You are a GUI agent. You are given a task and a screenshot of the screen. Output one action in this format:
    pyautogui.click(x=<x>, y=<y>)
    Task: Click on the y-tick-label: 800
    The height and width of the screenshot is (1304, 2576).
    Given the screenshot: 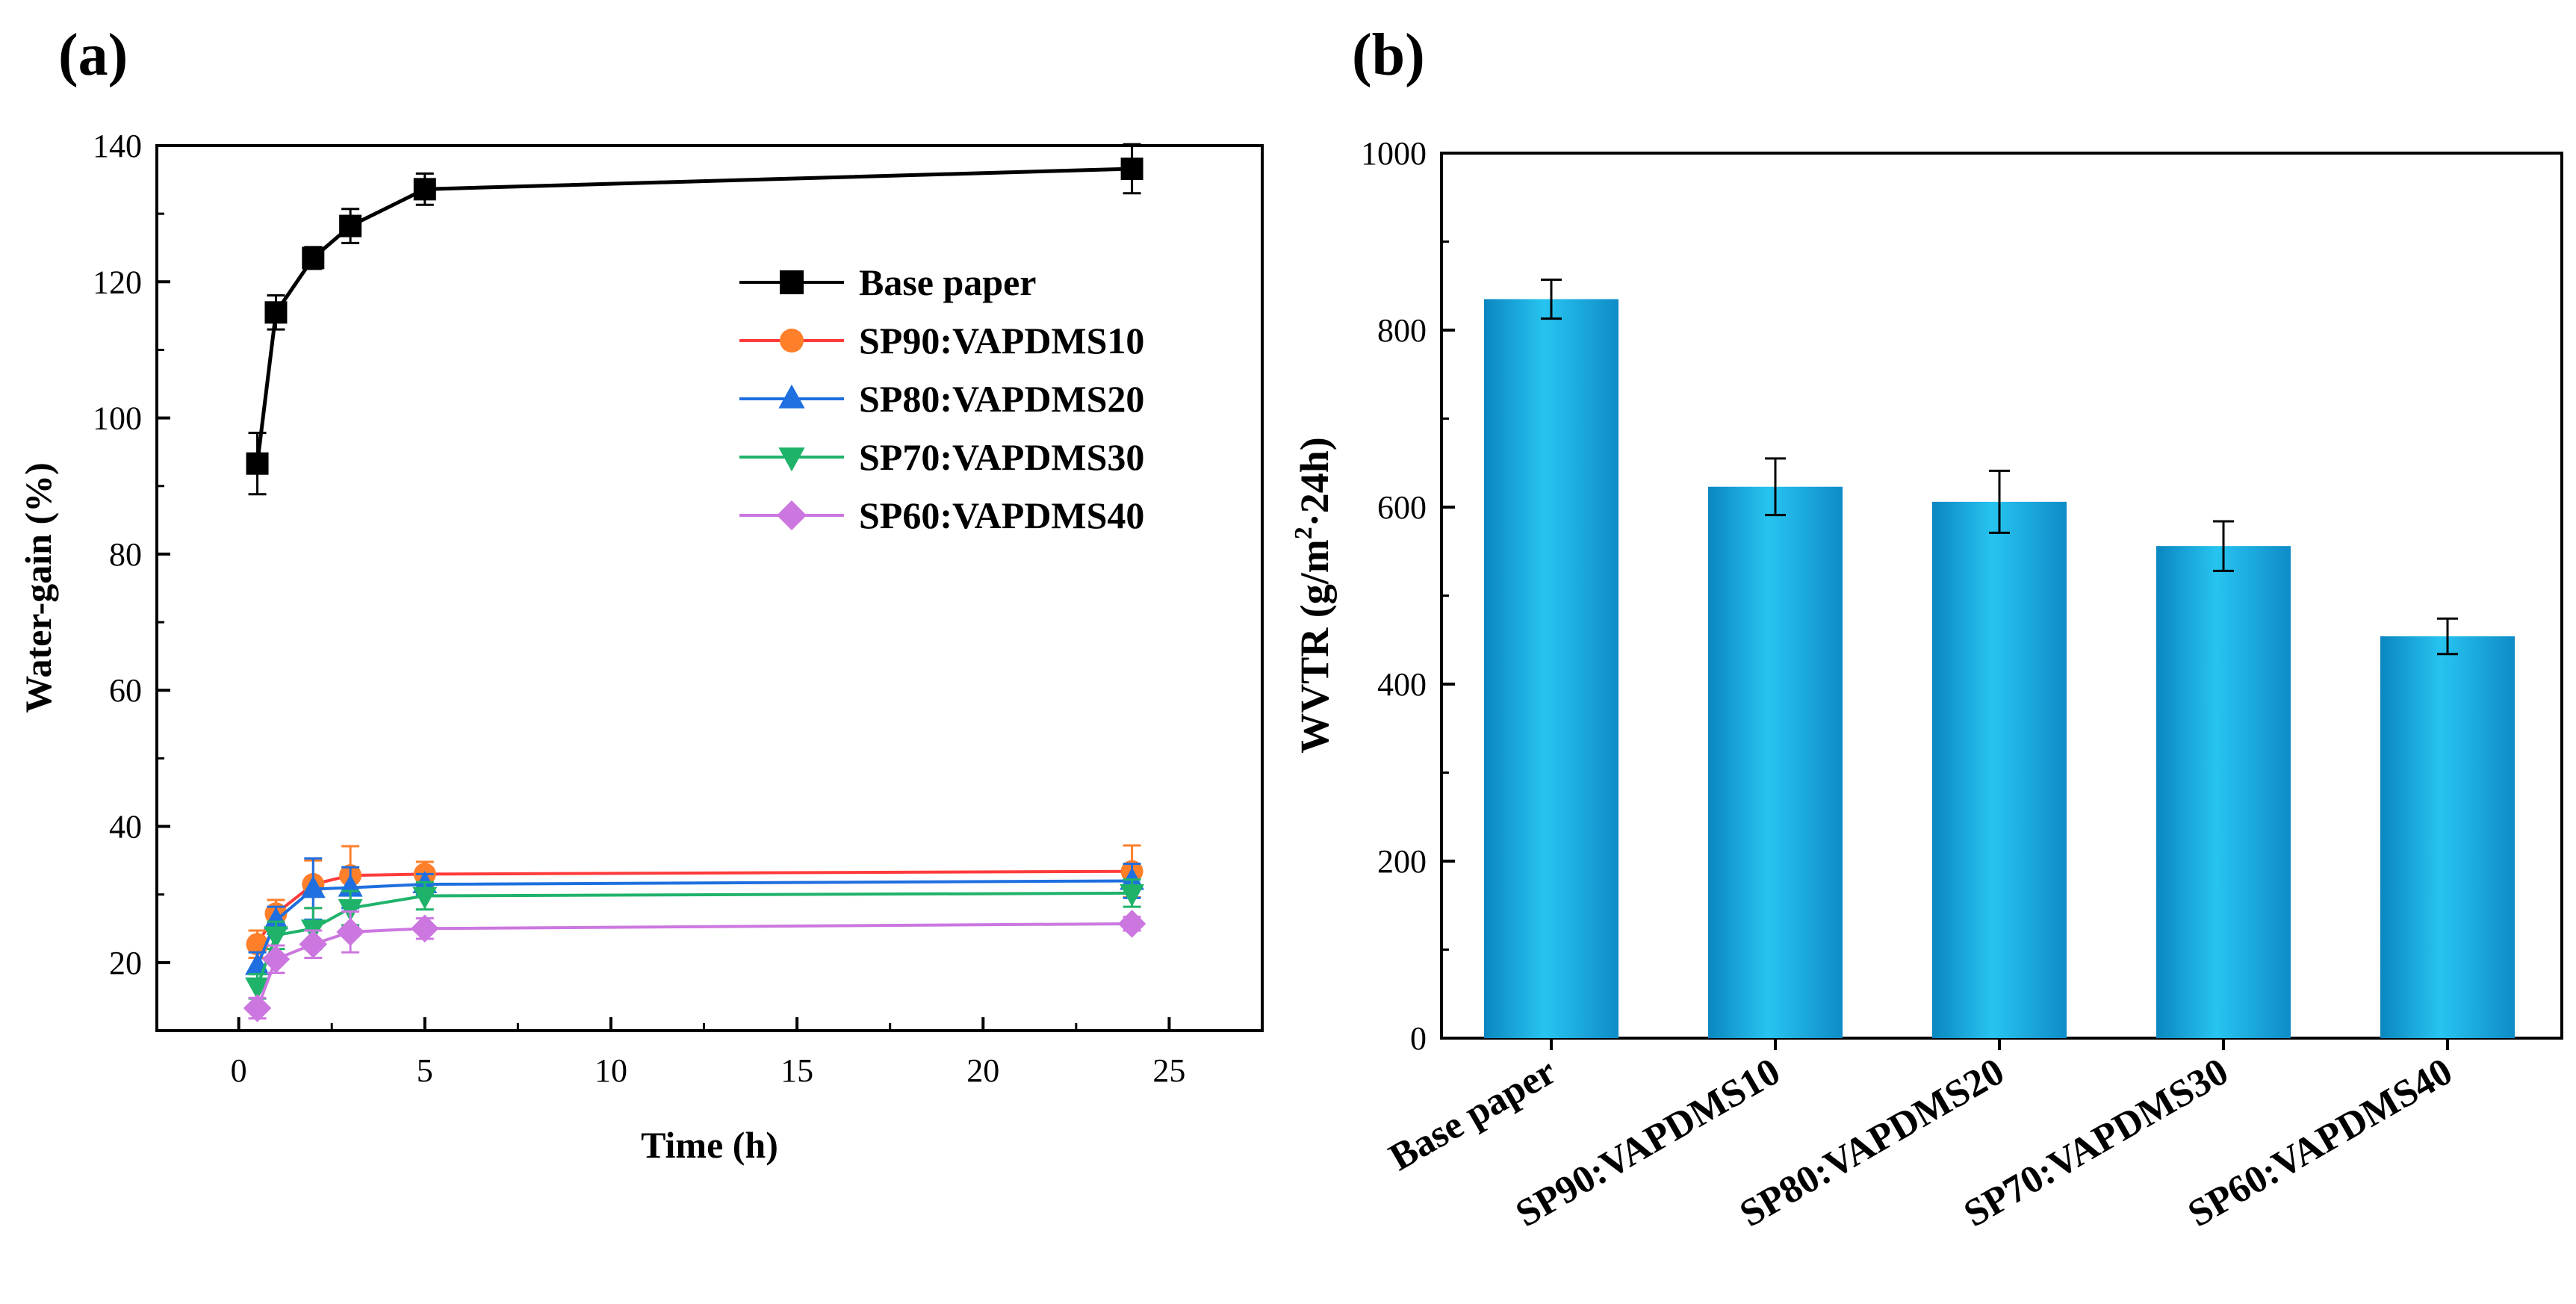 What is the action you would take?
    pyautogui.click(x=1402, y=330)
    